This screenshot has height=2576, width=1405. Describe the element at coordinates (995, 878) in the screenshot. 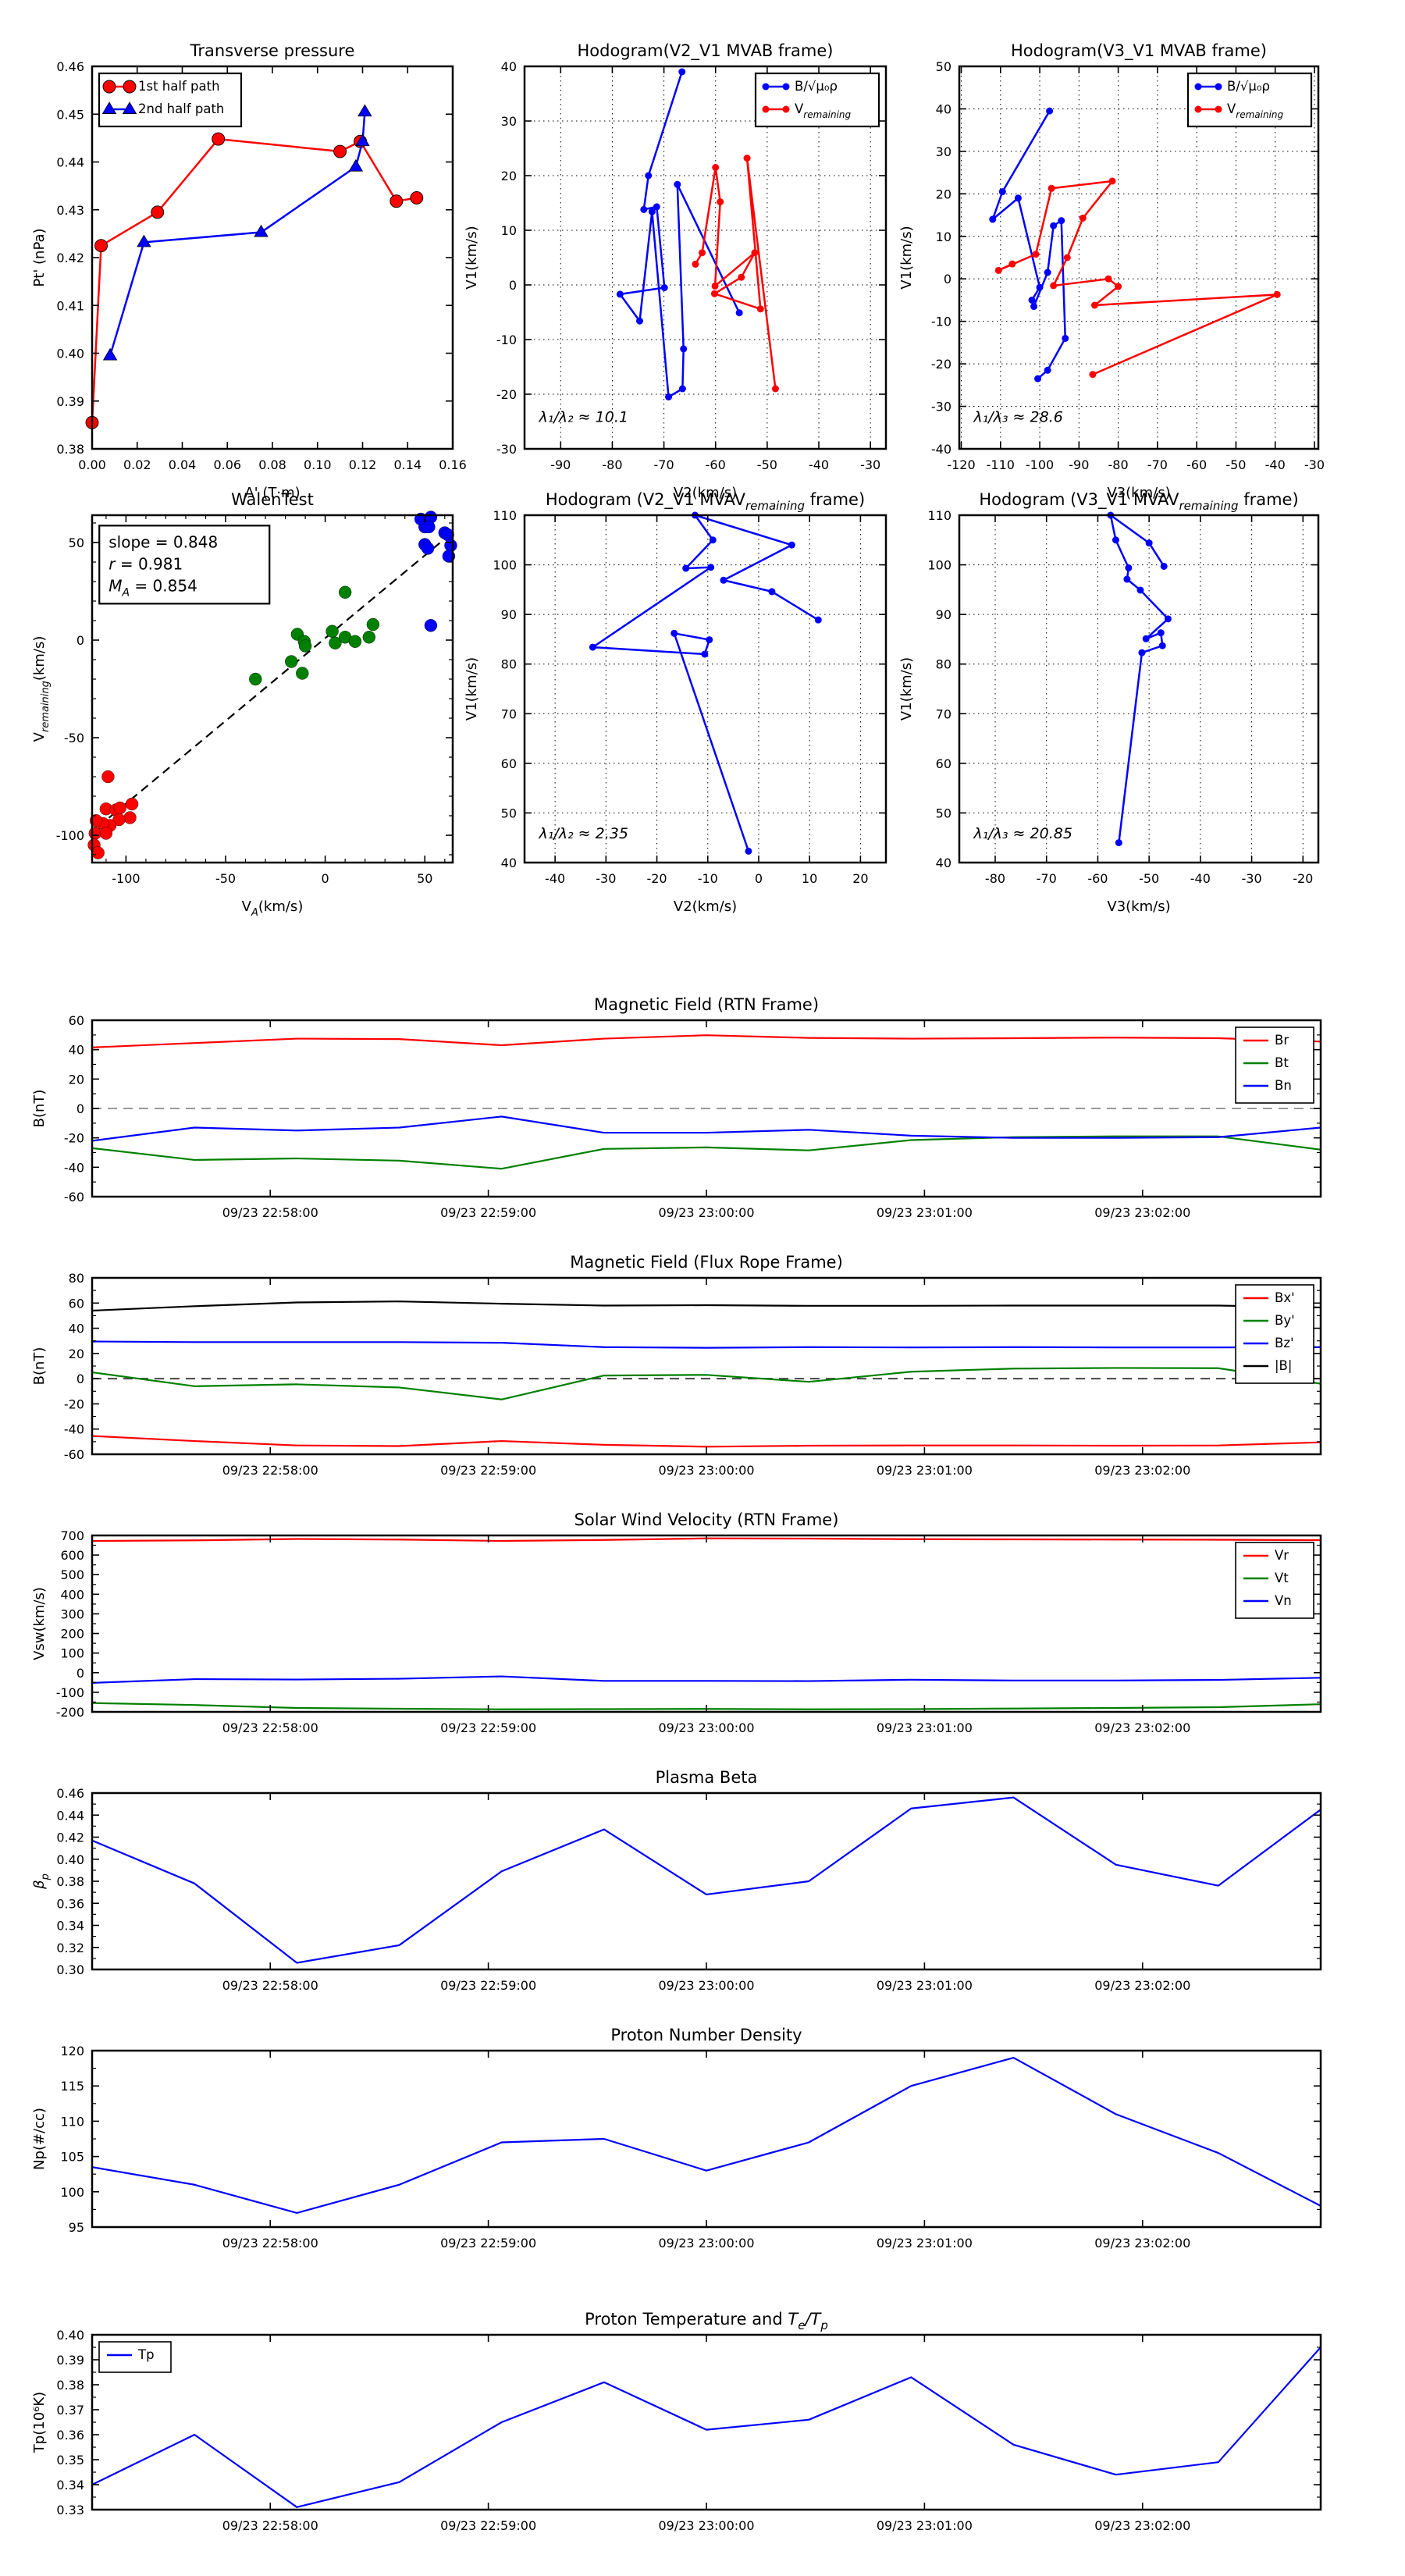

I see `x-tick-label: -80` at that location.